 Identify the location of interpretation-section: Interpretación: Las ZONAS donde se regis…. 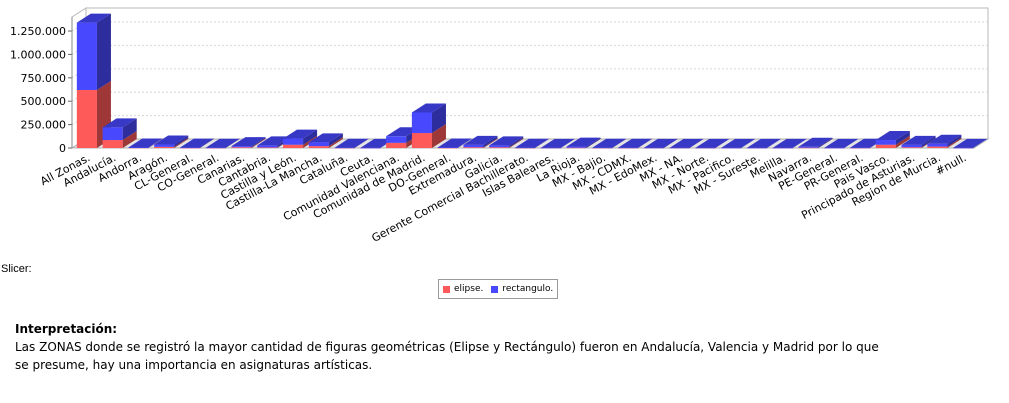
(465, 347).